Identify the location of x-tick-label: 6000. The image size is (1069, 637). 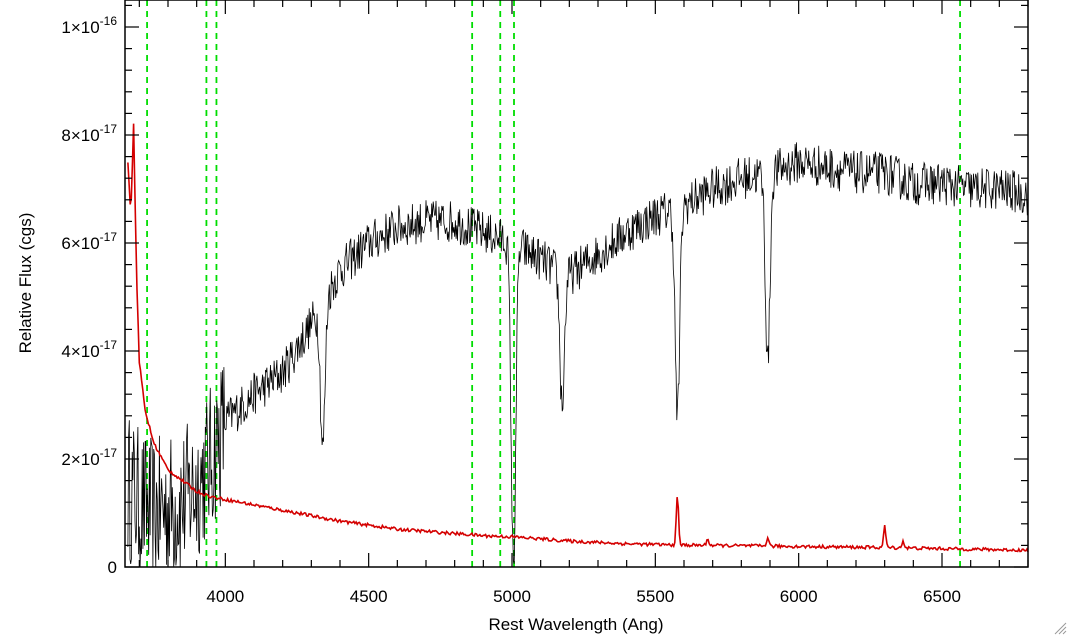
(799, 596).